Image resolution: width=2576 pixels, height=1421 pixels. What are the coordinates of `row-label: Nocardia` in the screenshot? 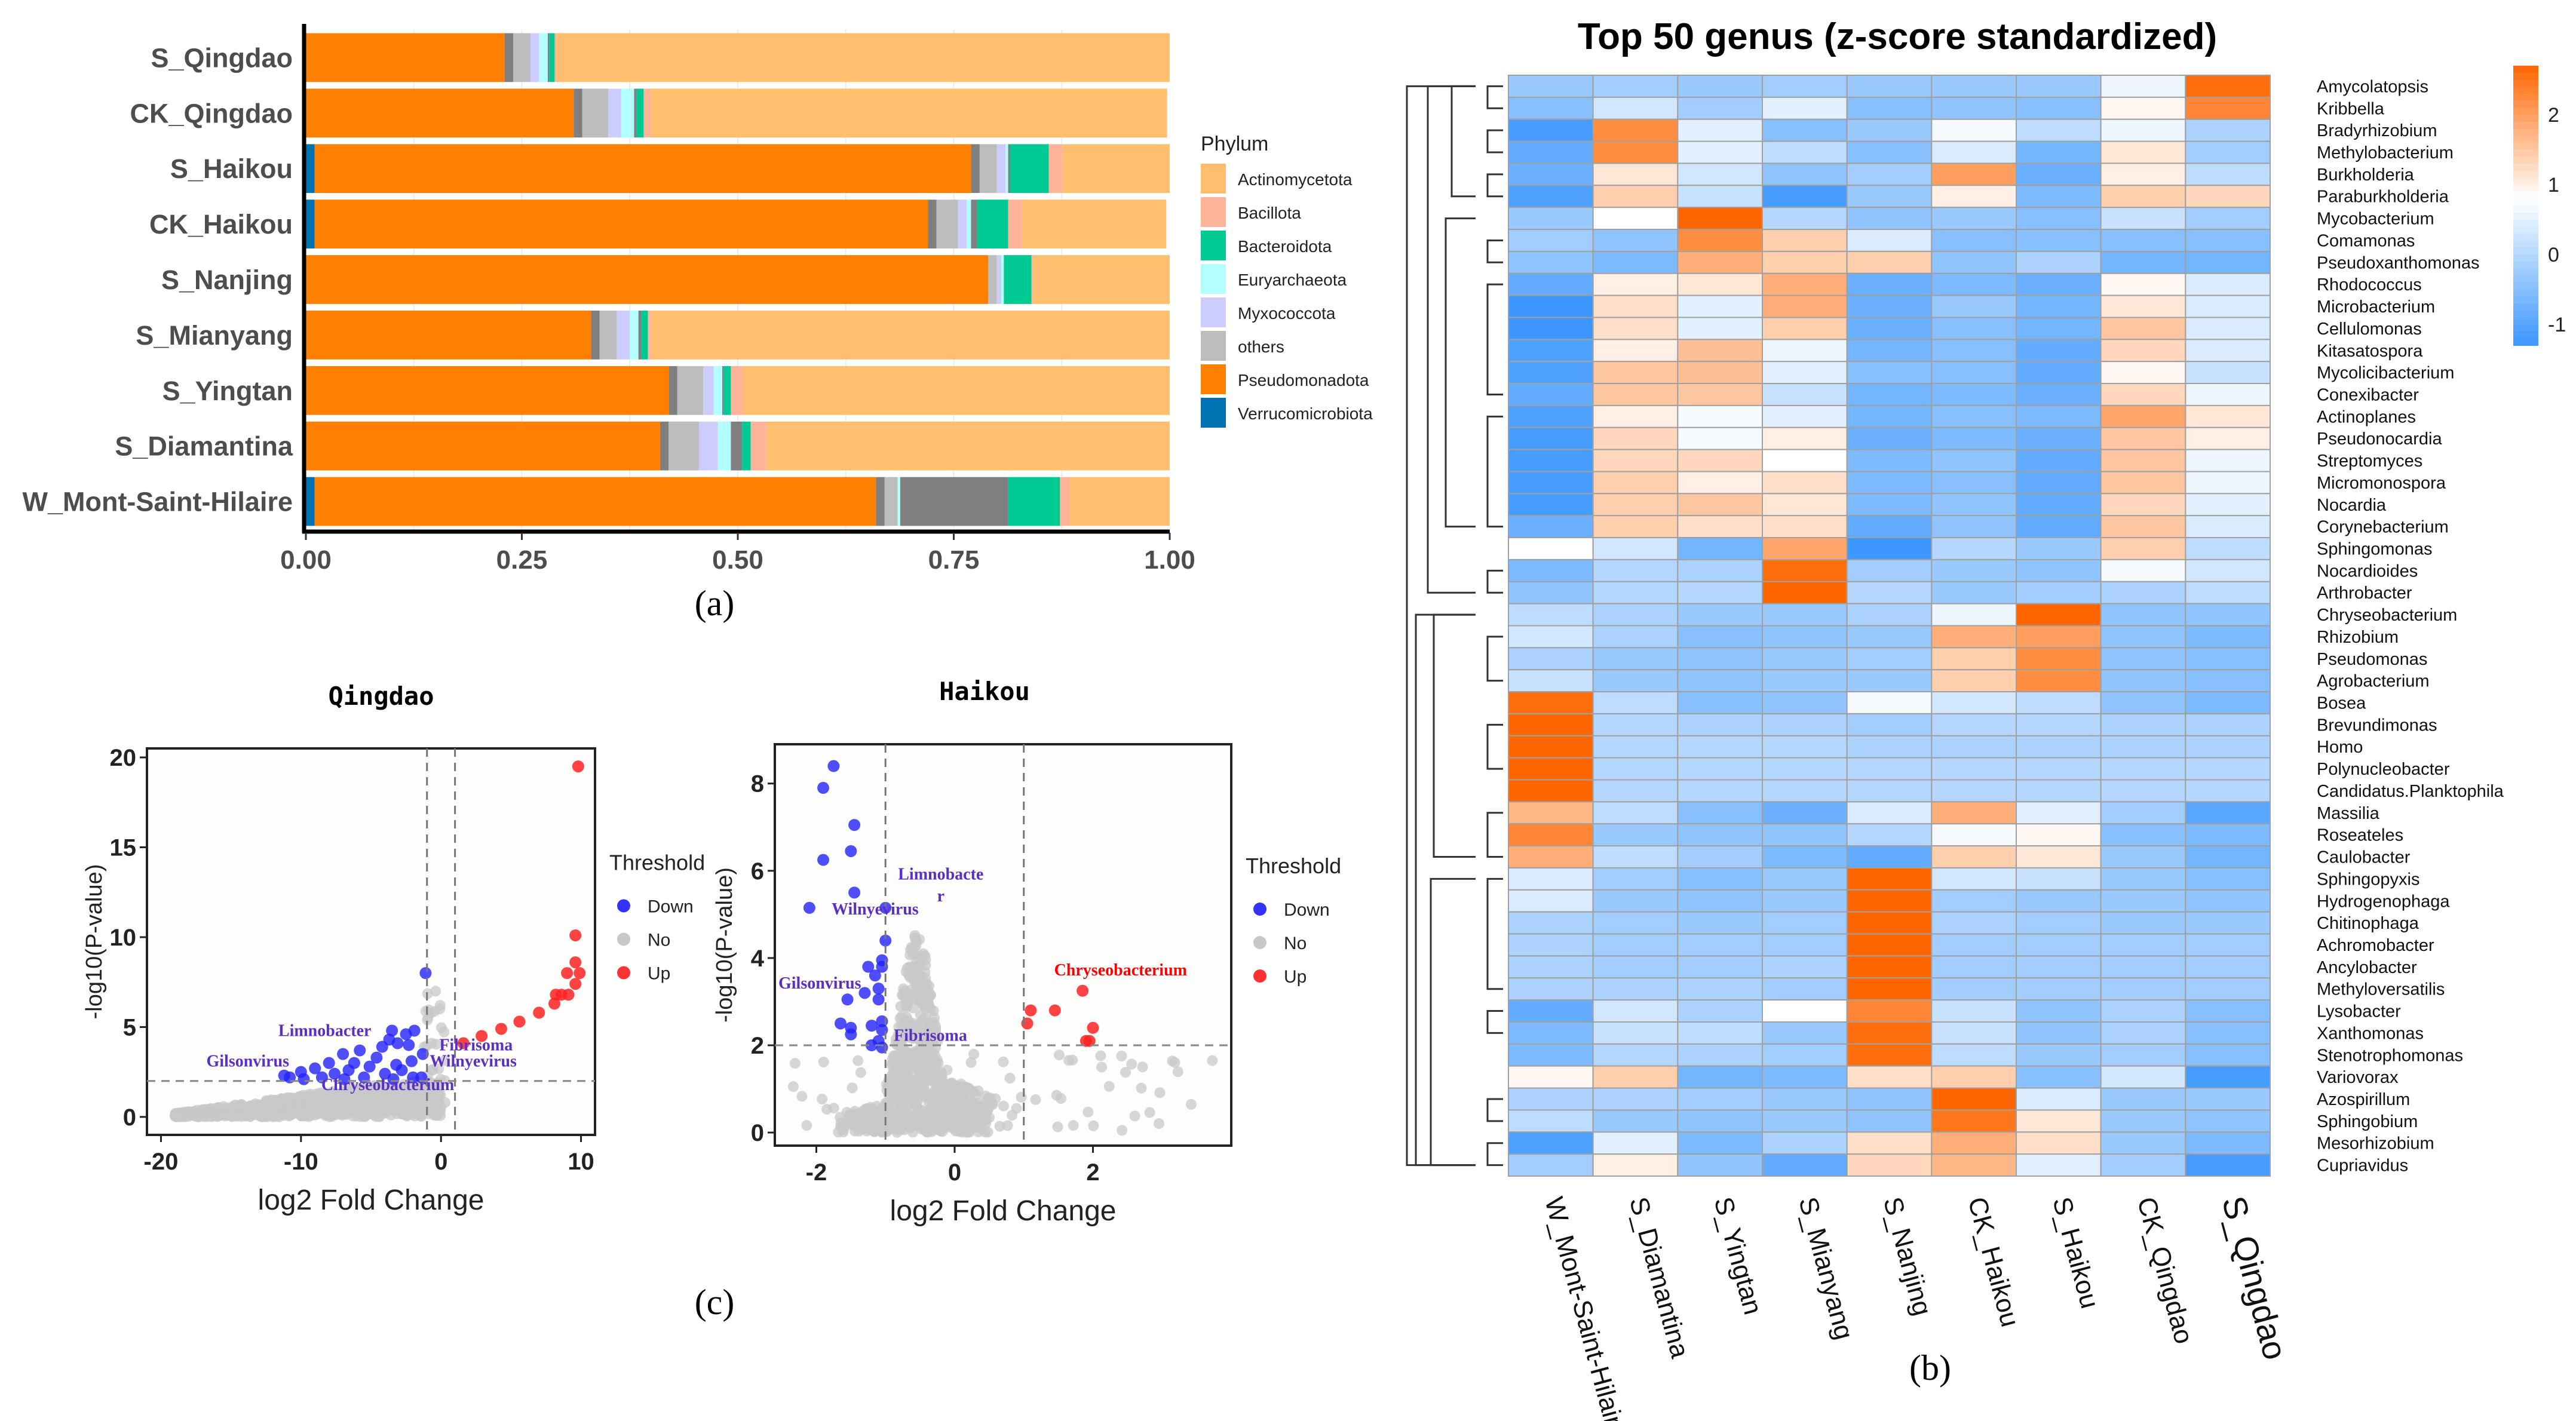 It's located at (2352, 505).